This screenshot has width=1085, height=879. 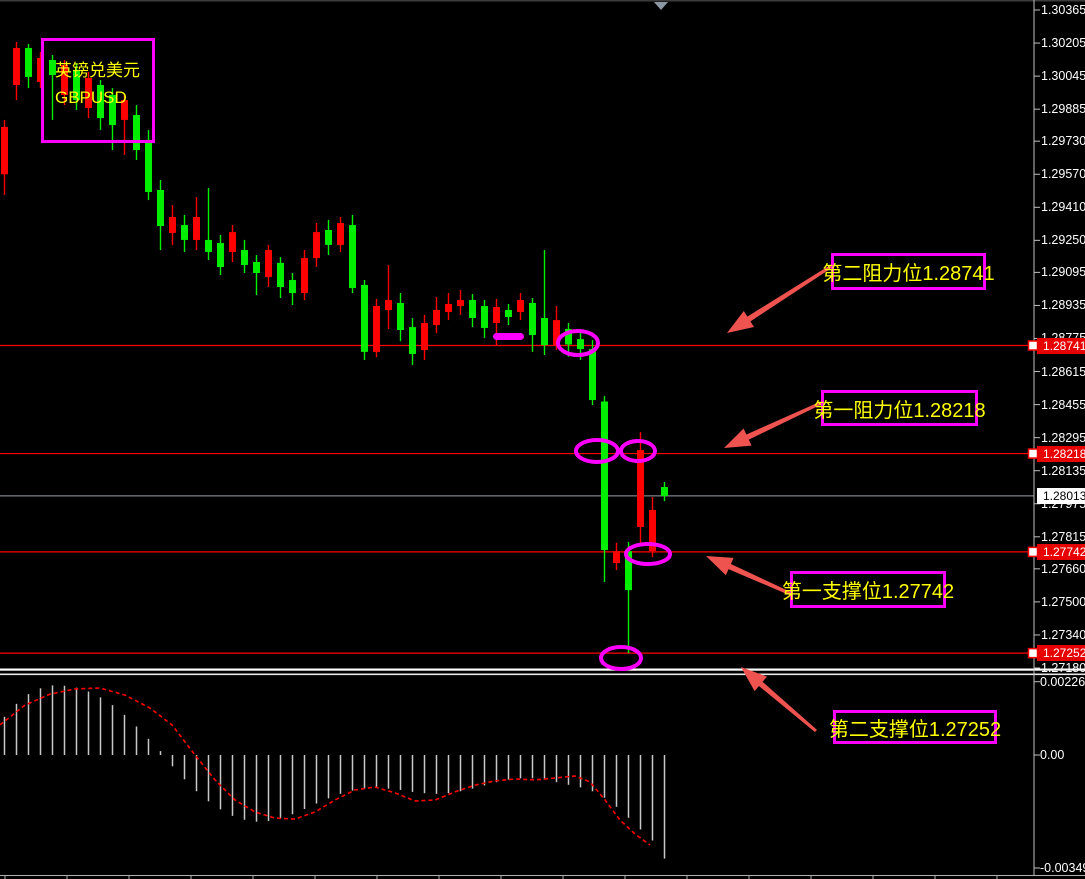 I want to click on level-label: 第一支撑位1.27742, so click(x=868, y=589).